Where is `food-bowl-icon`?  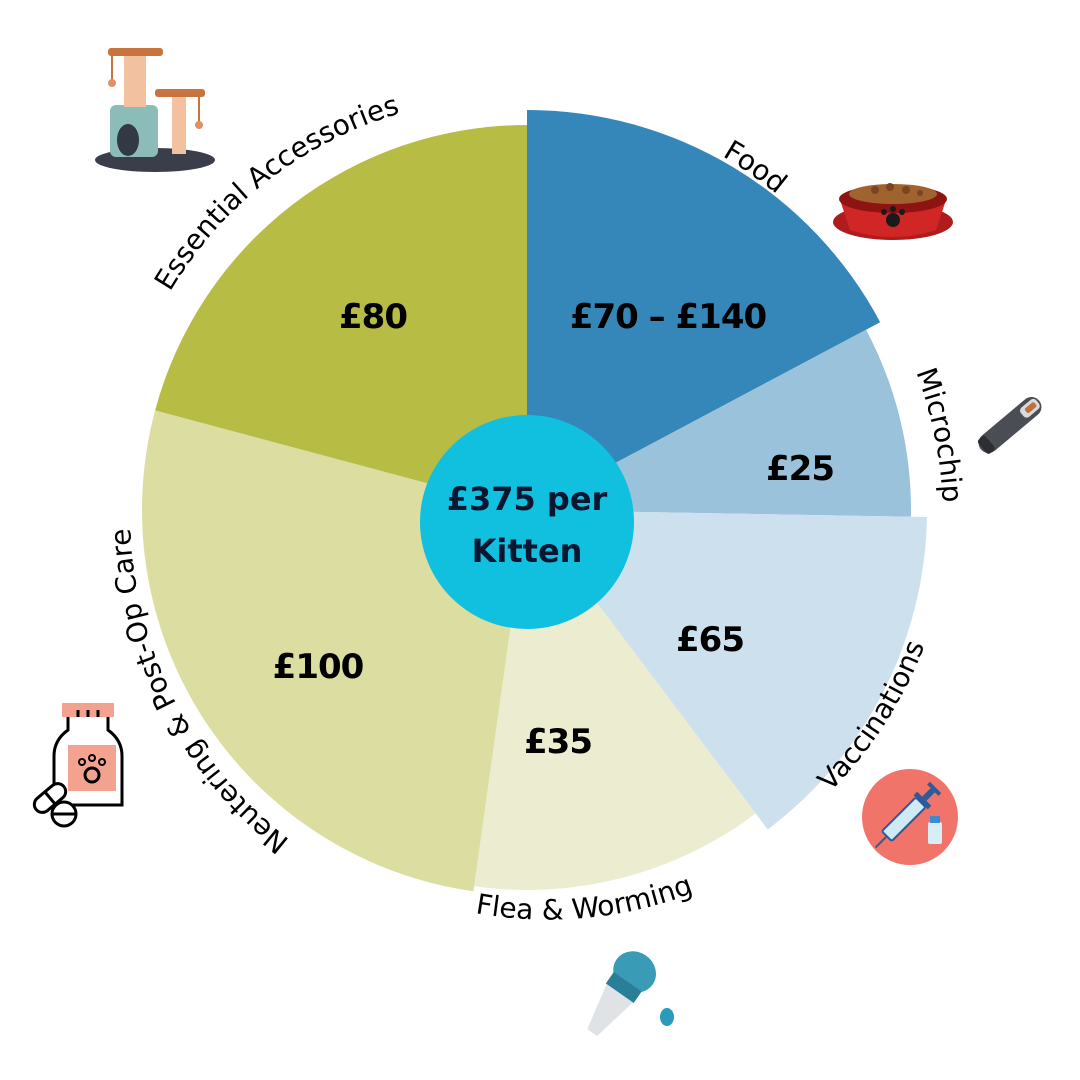 food-bowl-icon is located at coordinates (893, 211).